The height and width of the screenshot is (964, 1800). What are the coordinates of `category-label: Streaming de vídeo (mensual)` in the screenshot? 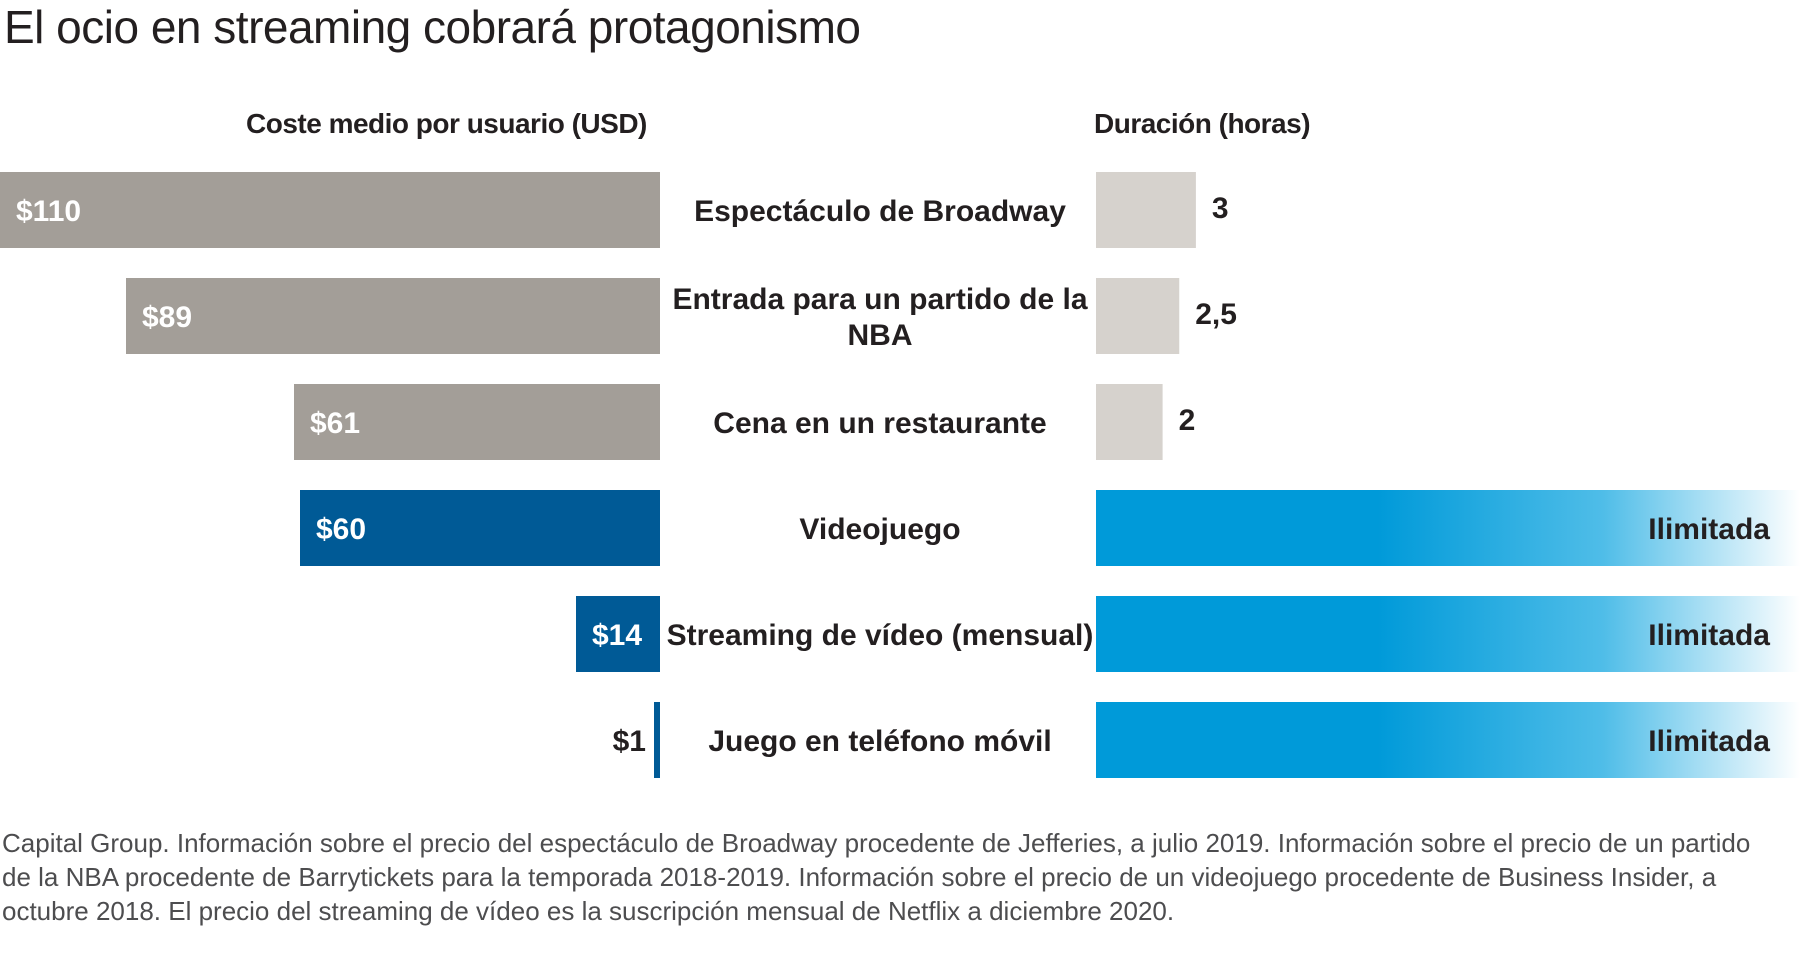 It's located at (880, 635).